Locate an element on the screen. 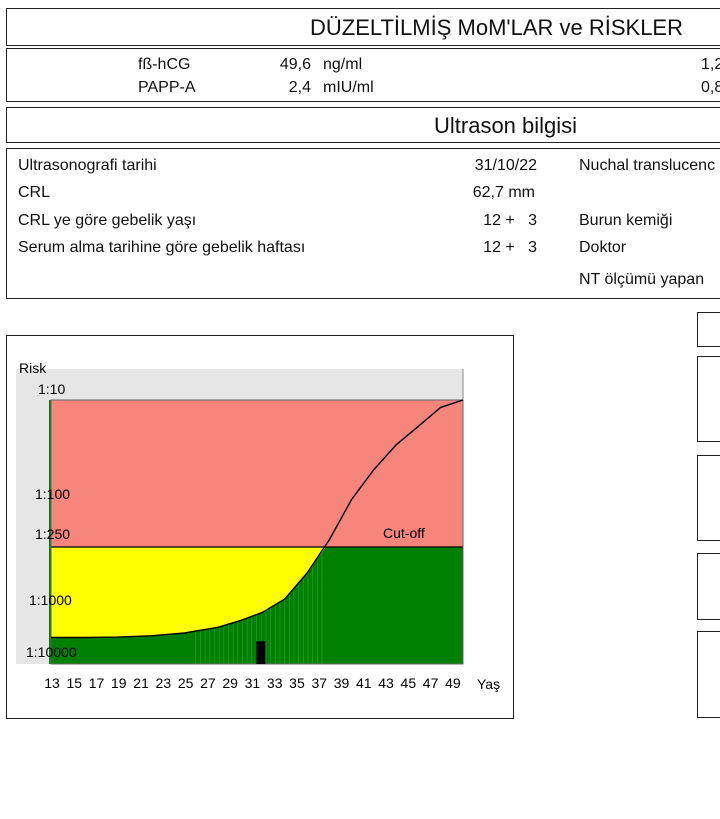  us-value-ga-crl: 12 + 3 is located at coordinates (510, 220).